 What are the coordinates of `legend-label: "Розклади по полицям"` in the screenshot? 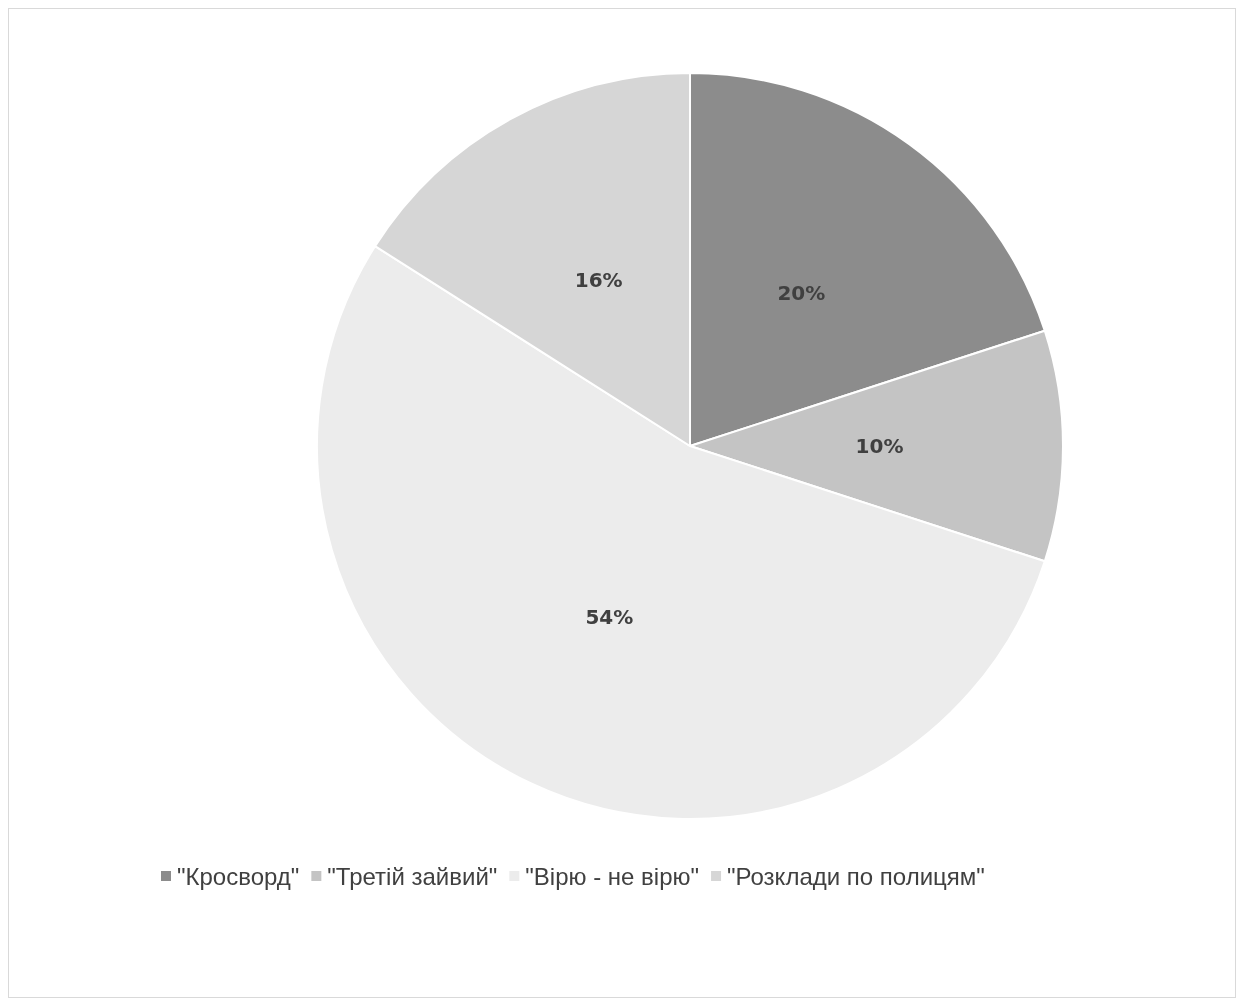 It's located at (856, 876).